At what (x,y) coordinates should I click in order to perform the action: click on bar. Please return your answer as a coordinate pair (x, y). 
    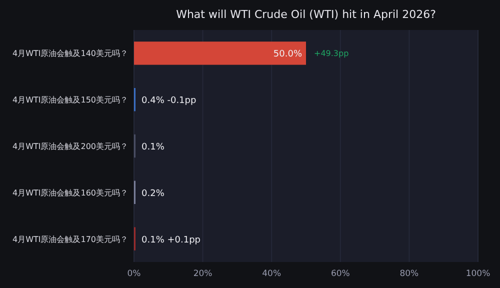
    Looking at the image, I should click on (220, 53).